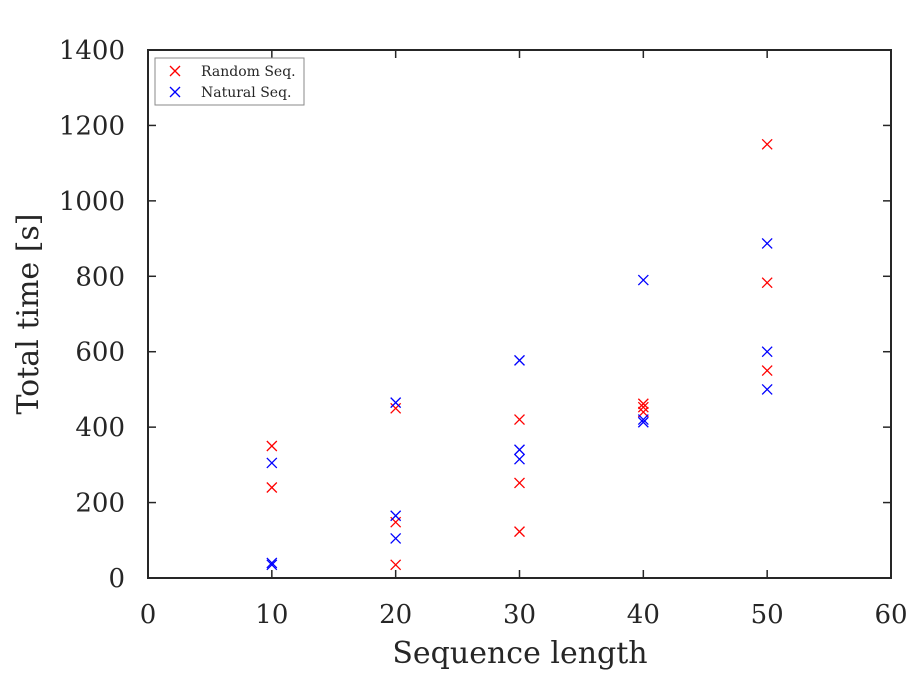 The image size is (922, 686). I want to click on legend-label: Random Seq., so click(248, 72).